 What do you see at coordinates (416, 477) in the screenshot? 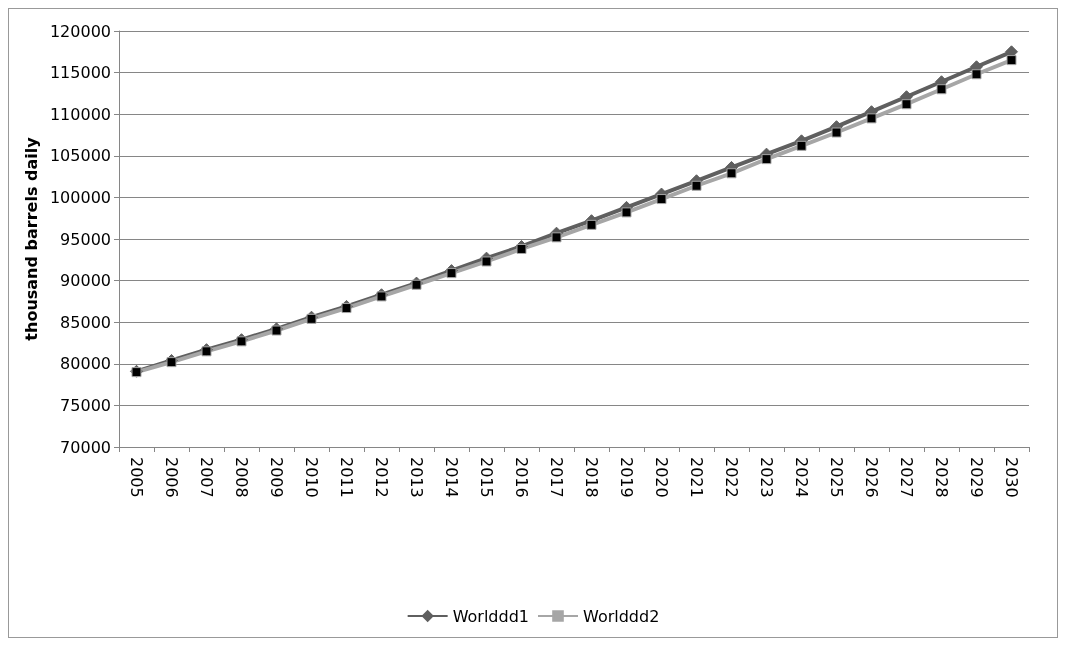
I see `x-tick-label: 2013` at bounding box center [416, 477].